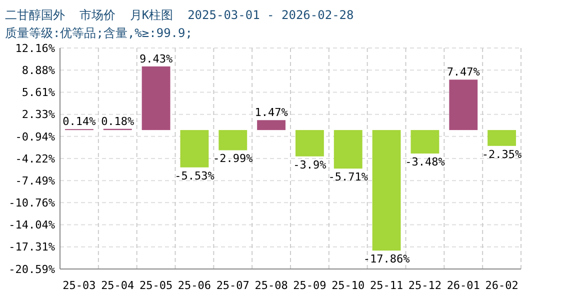 This screenshot has height=300, width=570. I want to click on x-tick-label: 25-09, so click(309, 285).